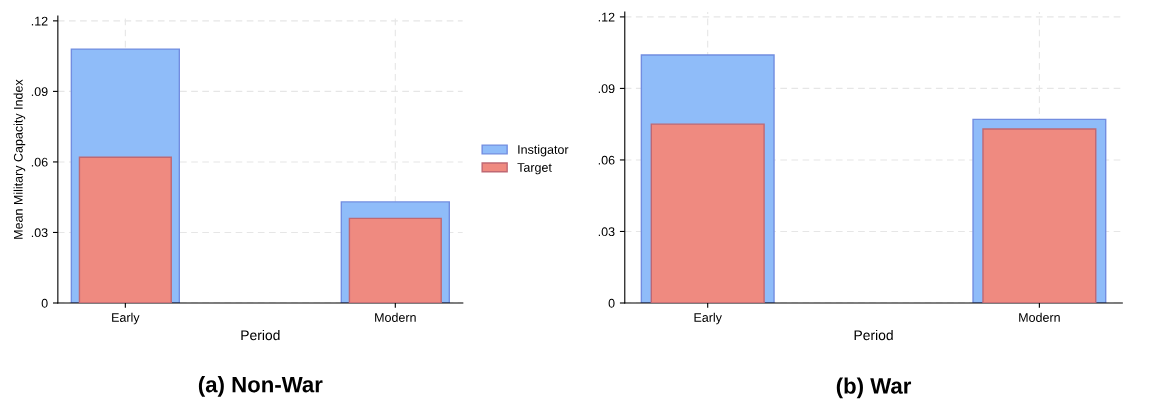 This screenshot has width=1157, height=404. Describe the element at coordinates (260, 386) in the screenshot. I see `text: (a) Non-War` at that location.